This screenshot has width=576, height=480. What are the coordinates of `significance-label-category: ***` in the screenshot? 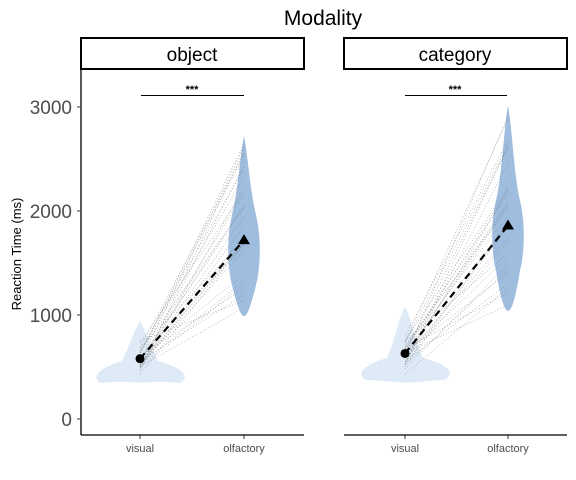 It's located at (456, 90).